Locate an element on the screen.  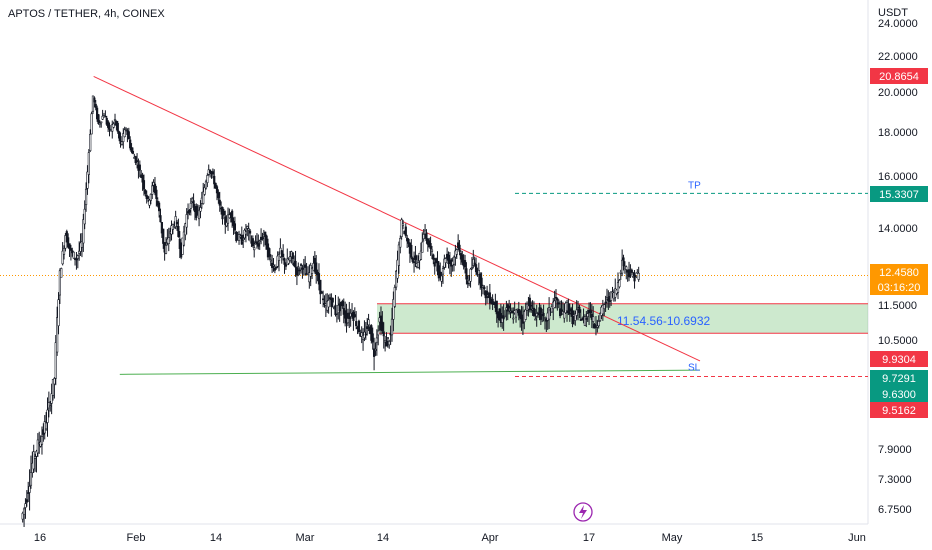
countdown-label: 03:16:20 is located at coordinates (899, 288).